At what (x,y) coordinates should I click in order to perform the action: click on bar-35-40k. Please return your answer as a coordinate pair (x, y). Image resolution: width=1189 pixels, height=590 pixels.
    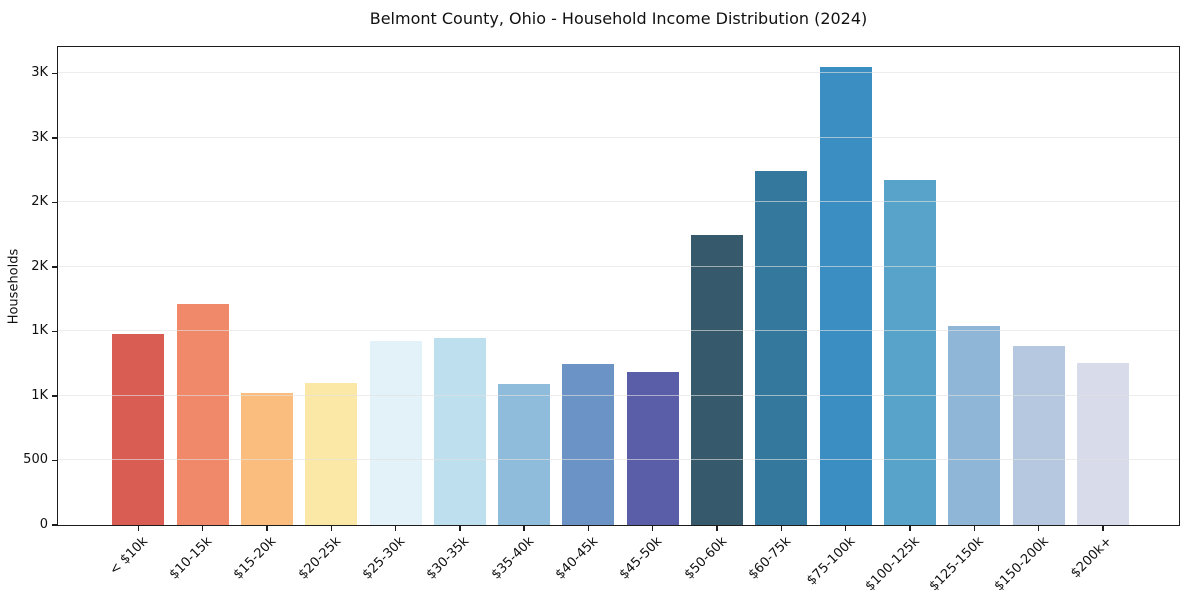
    Looking at the image, I should click on (524, 454).